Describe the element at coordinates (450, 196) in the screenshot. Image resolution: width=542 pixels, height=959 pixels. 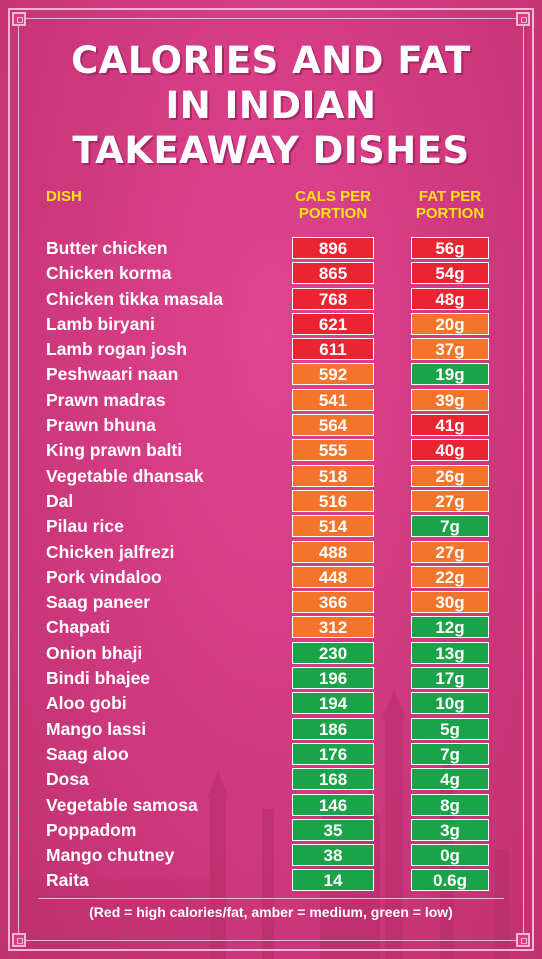
I see `column-header-line: FAT PER` at that location.